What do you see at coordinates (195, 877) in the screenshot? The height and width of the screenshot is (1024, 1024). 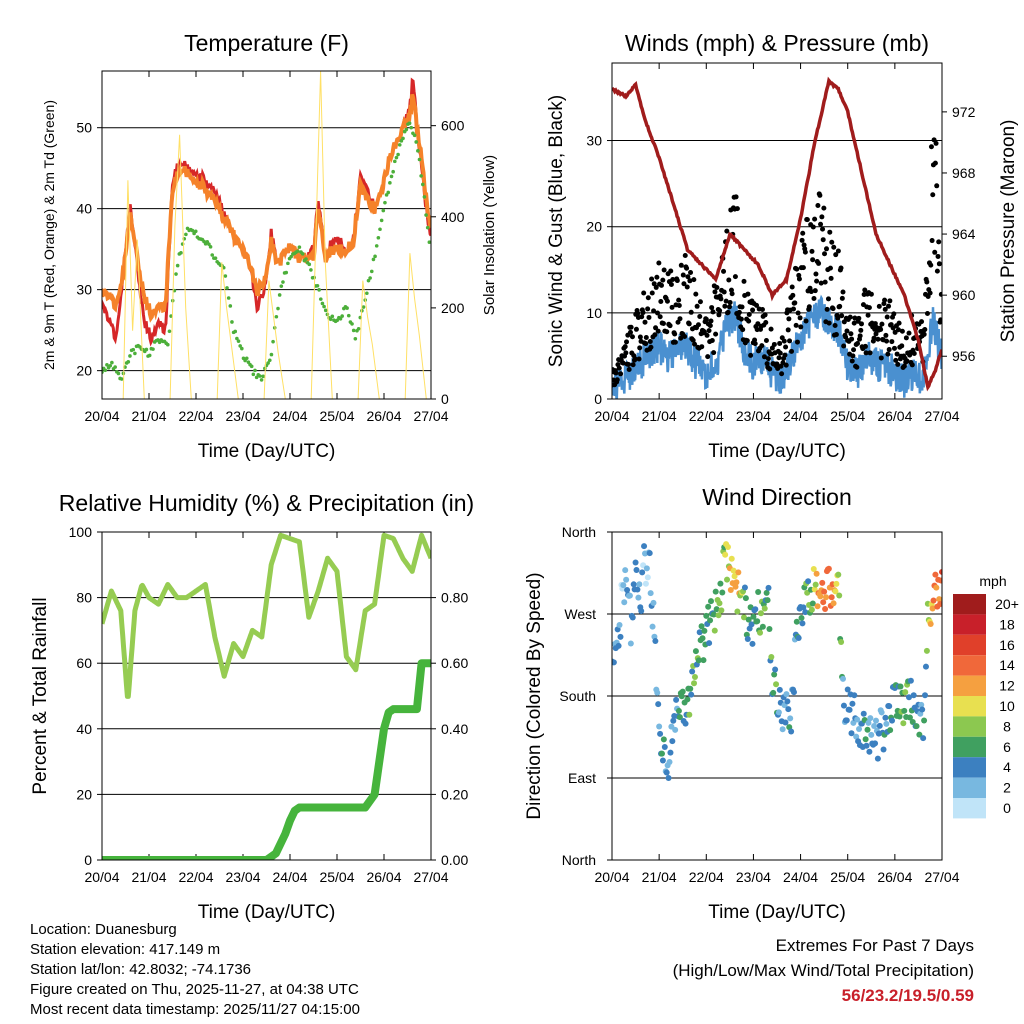 I see `xtick-label: 22/04` at bounding box center [195, 877].